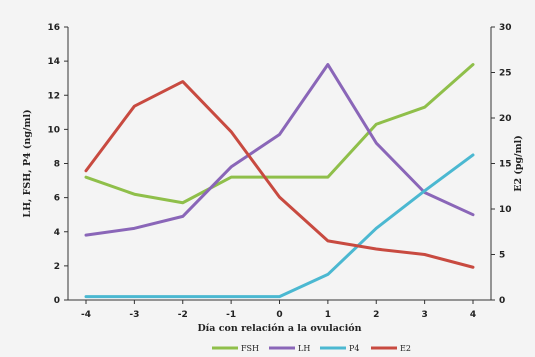  What do you see at coordinates (53, 130) in the screenshot?
I see `left-y-tick-label: 10` at bounding box center [53, 130].